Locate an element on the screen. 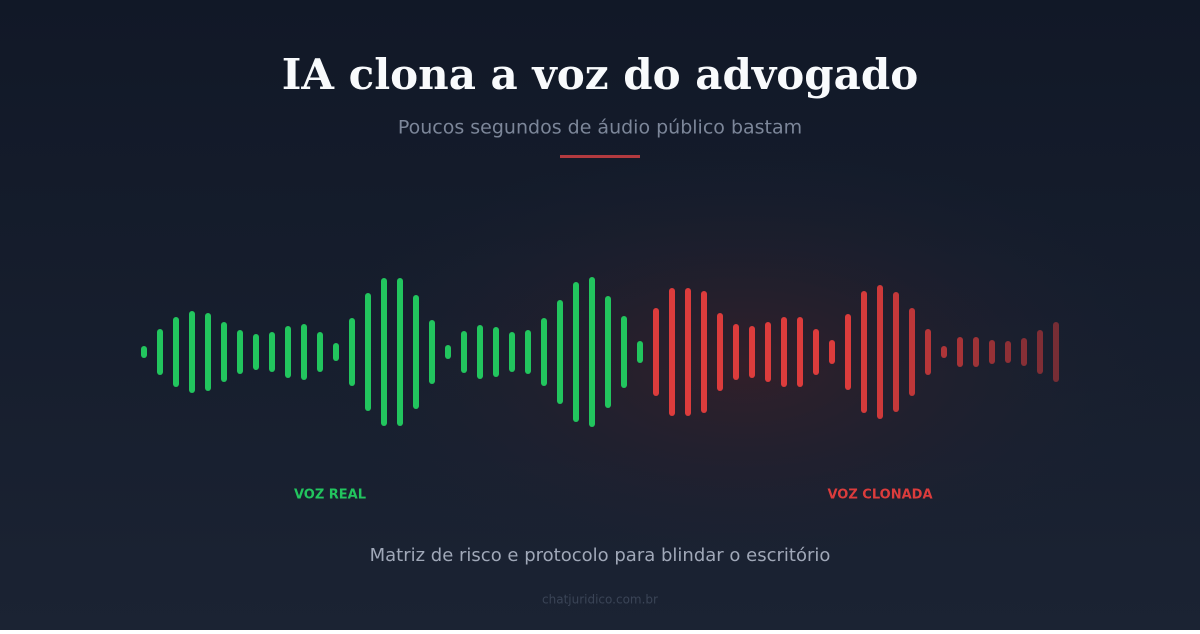 The image size is (1200, 634). cloned-label: VOZ CLONADA is located at coordinates (879, 495).